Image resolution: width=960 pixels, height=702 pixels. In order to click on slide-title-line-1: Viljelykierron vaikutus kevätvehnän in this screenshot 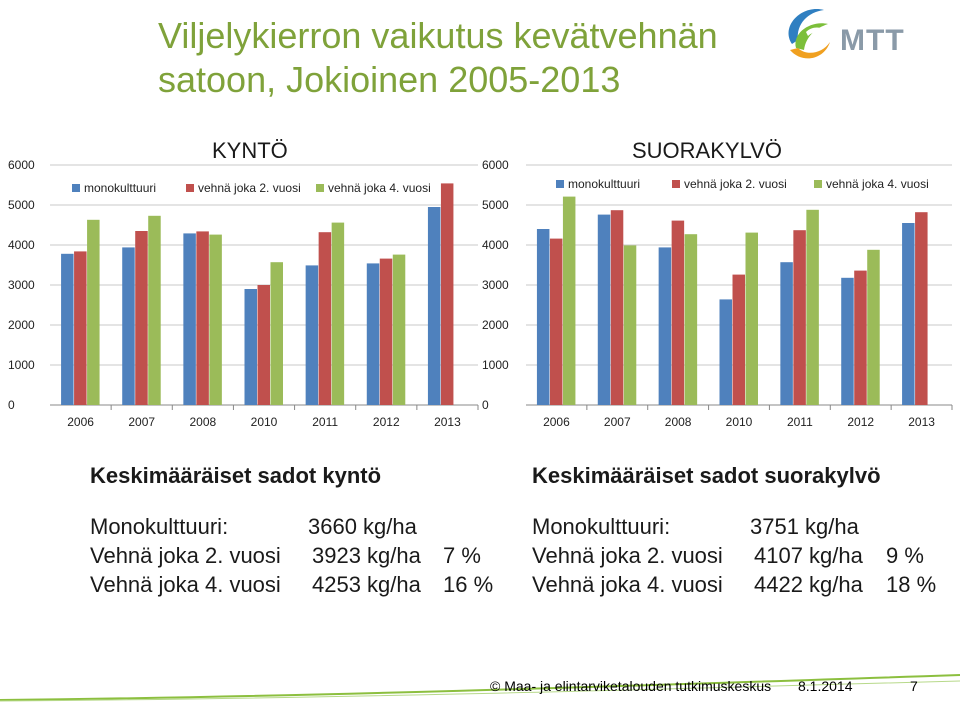, I will do `click(438, 35)`.